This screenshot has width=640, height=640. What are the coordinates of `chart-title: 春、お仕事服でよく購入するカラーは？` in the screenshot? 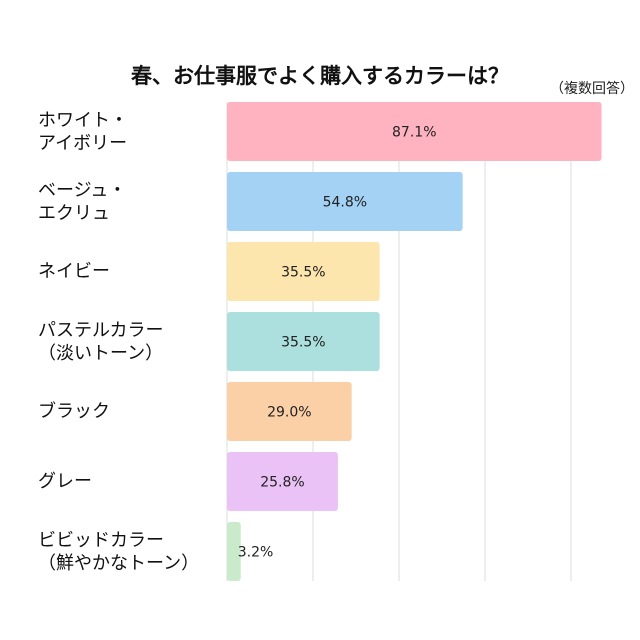 It's located at (320, 76).